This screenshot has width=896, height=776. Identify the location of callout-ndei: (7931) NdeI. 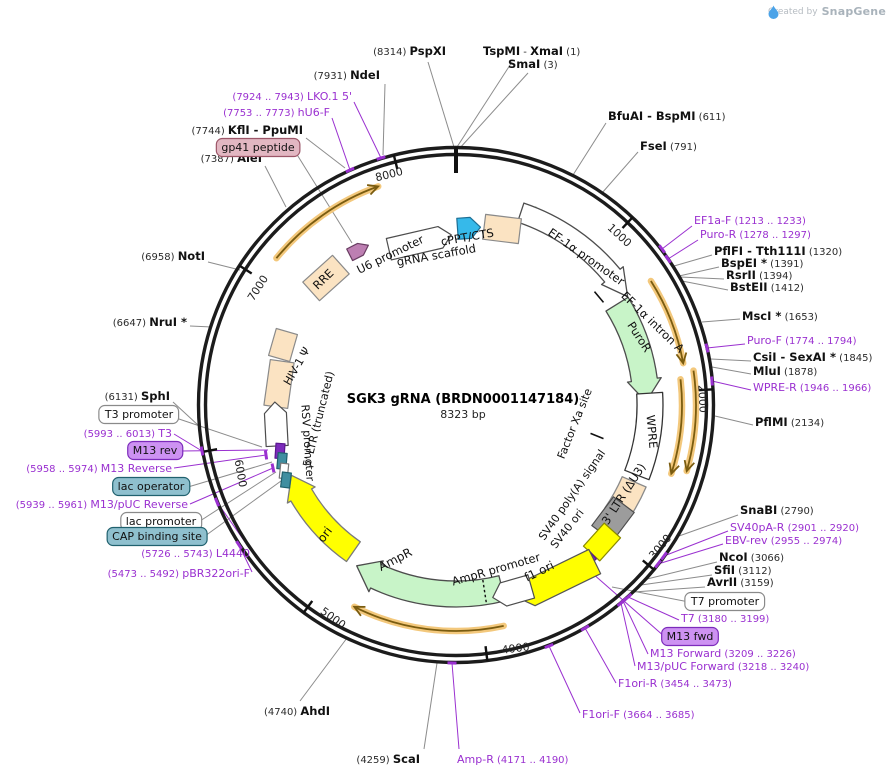
(347, 75).